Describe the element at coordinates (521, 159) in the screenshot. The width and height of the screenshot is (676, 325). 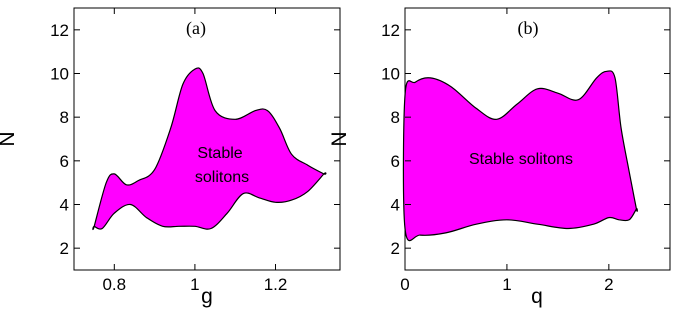
I see `panel-b-annotation: Stable solitons` at that location.